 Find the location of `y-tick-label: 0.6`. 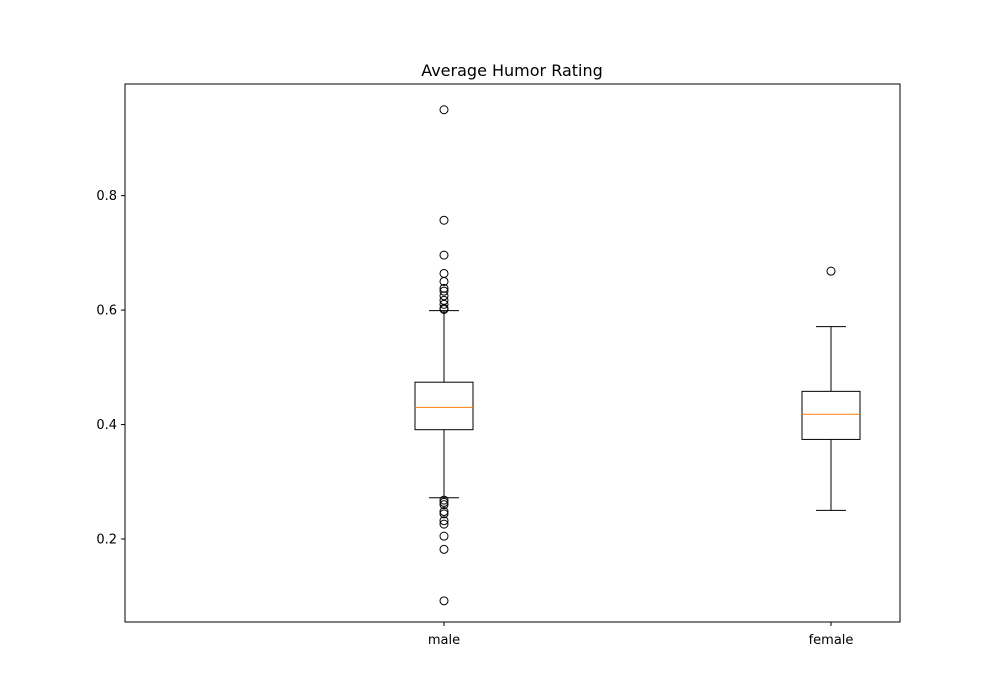

y-tick-label: 0.6 is located at coordinates (106, 311).